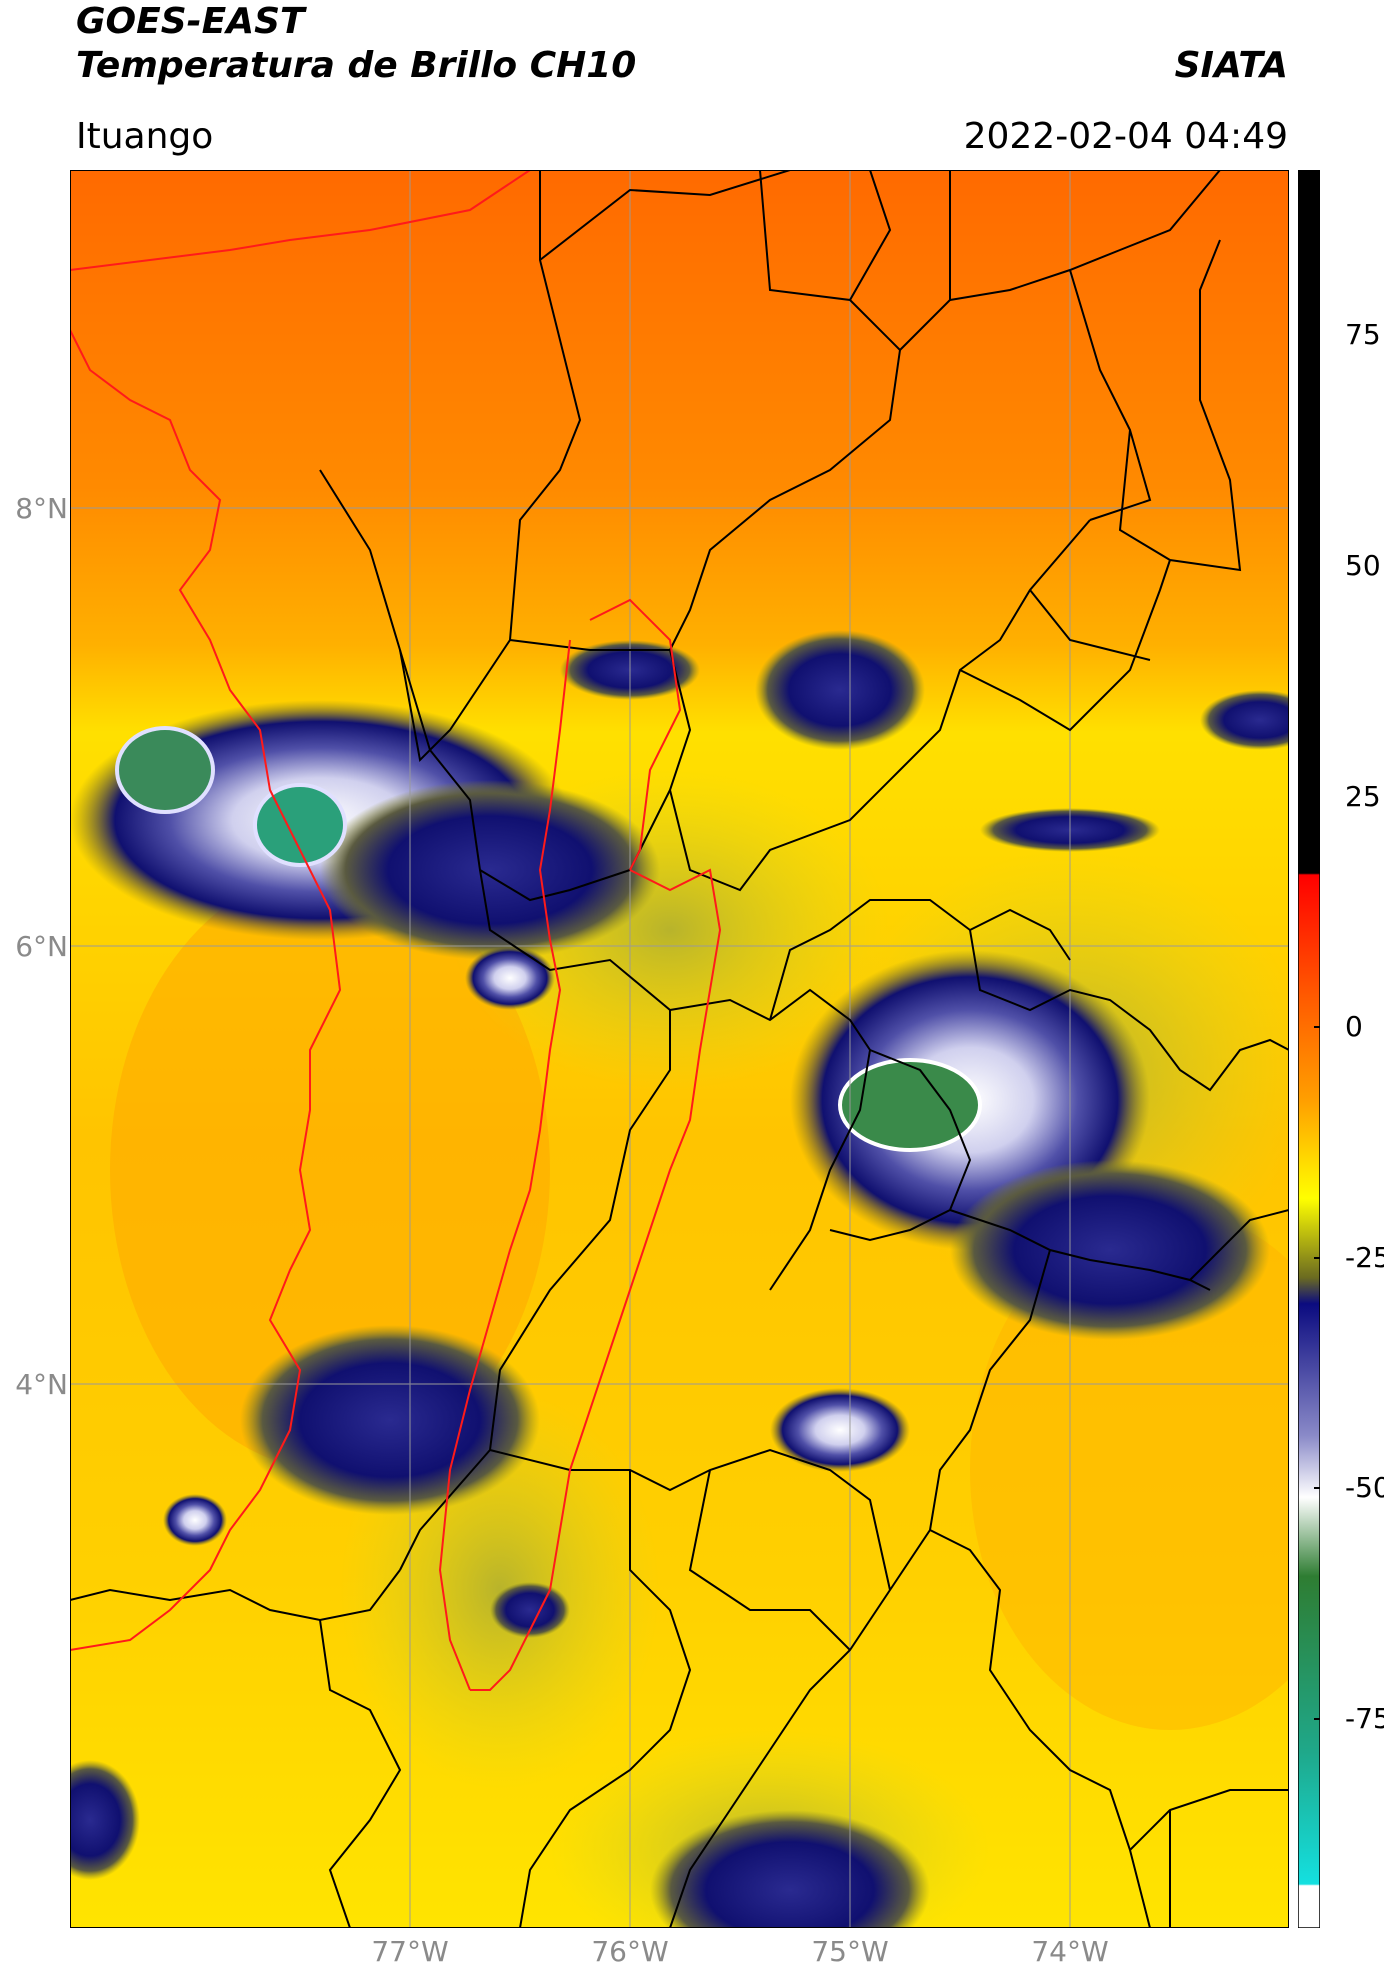  I want to click on colorbar-tick-minus75: -75, so click(1364, 1718).